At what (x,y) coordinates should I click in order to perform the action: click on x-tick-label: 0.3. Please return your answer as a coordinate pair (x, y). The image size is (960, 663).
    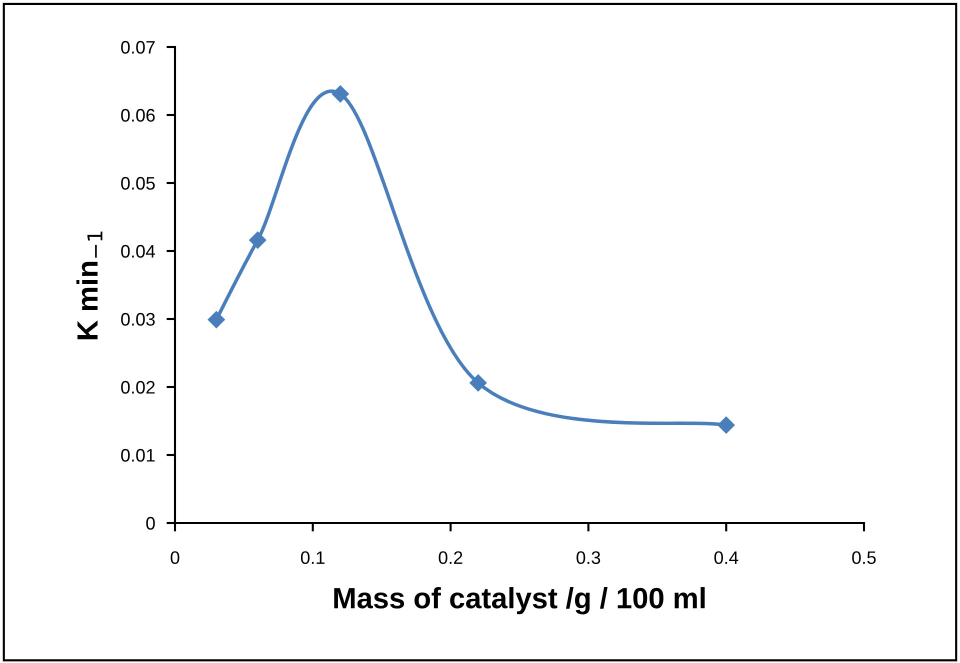
    Looking at the image, I should click on (588, 557).